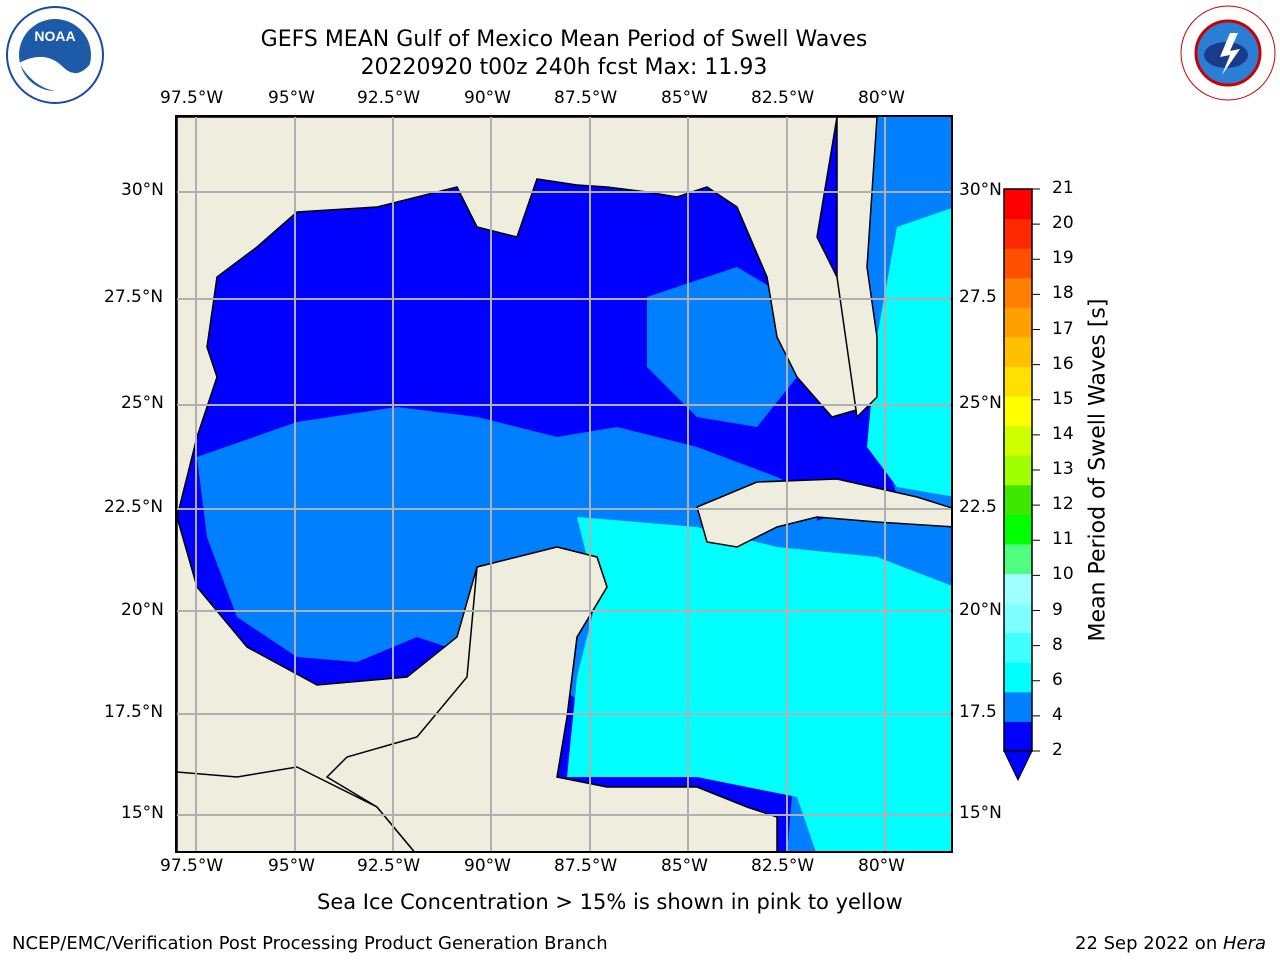 The image size is (1280, 960). Describe the element at coordinates (586, 866) in the screenshot. I see `lon-tick-bottom: 87.5°W` at that location.